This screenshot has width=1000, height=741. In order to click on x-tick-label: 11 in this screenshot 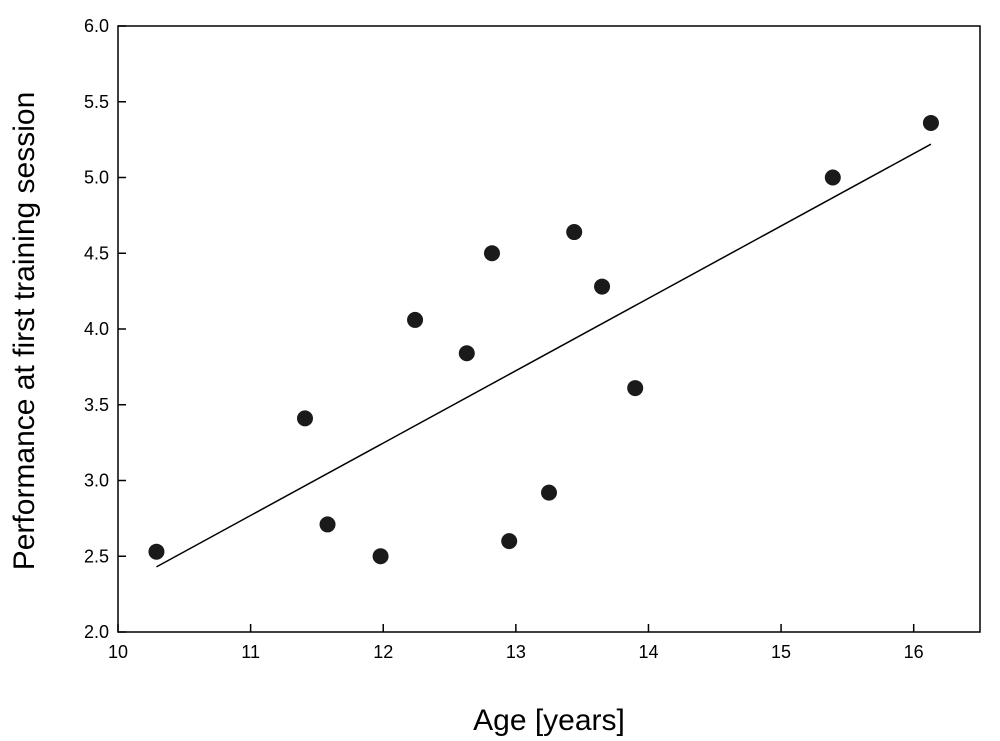, I will do `click(250, 652)`.